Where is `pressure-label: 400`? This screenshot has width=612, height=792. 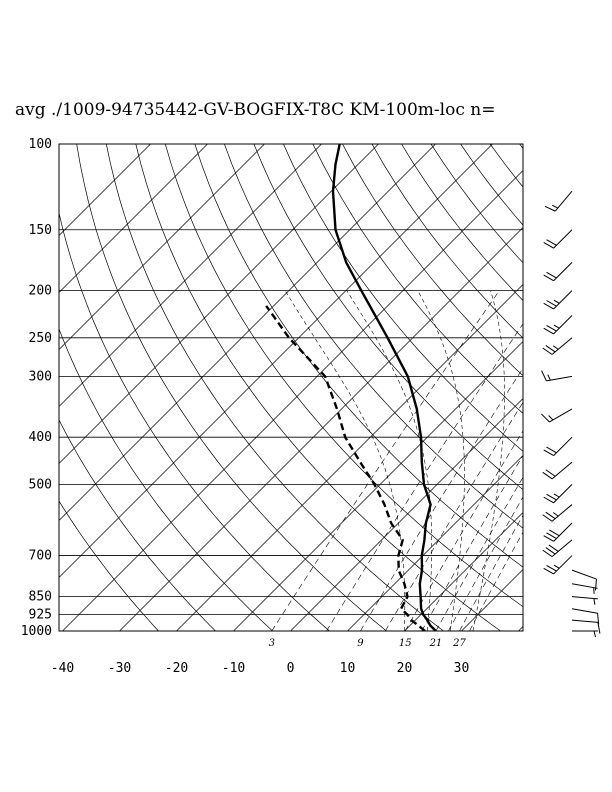
pressure-label: 400 is located at coordinates (40, 437).